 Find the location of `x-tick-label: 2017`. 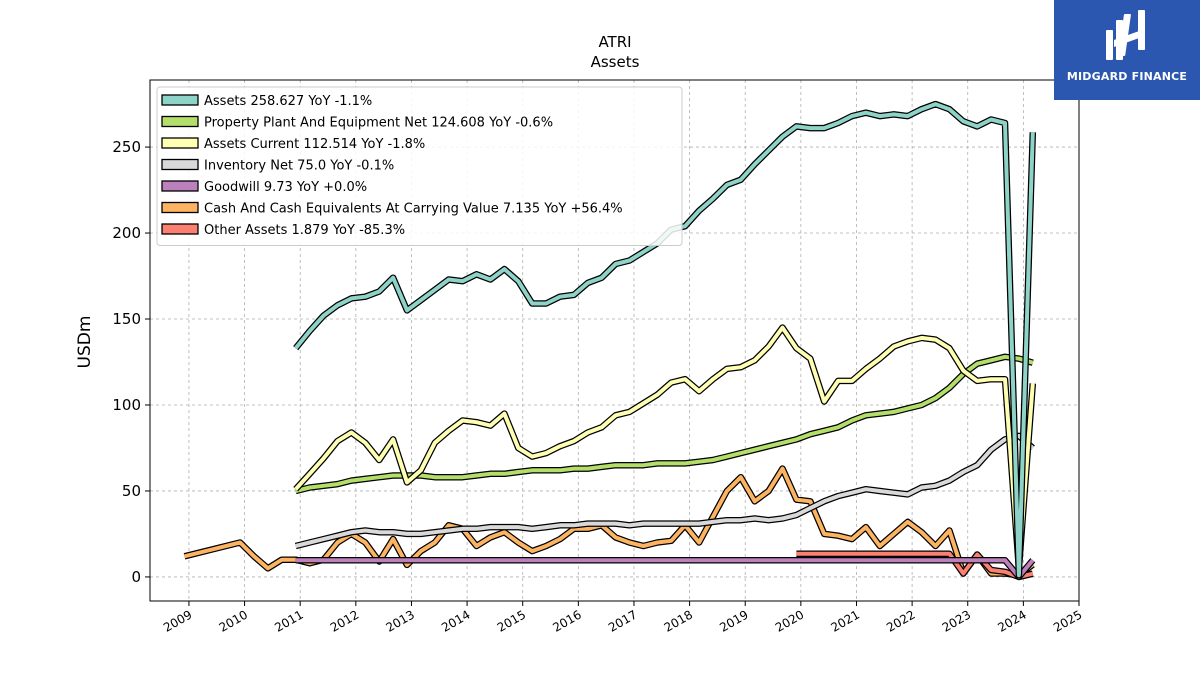

x-tick-label: 2017 is located at coordinates (622, 620).